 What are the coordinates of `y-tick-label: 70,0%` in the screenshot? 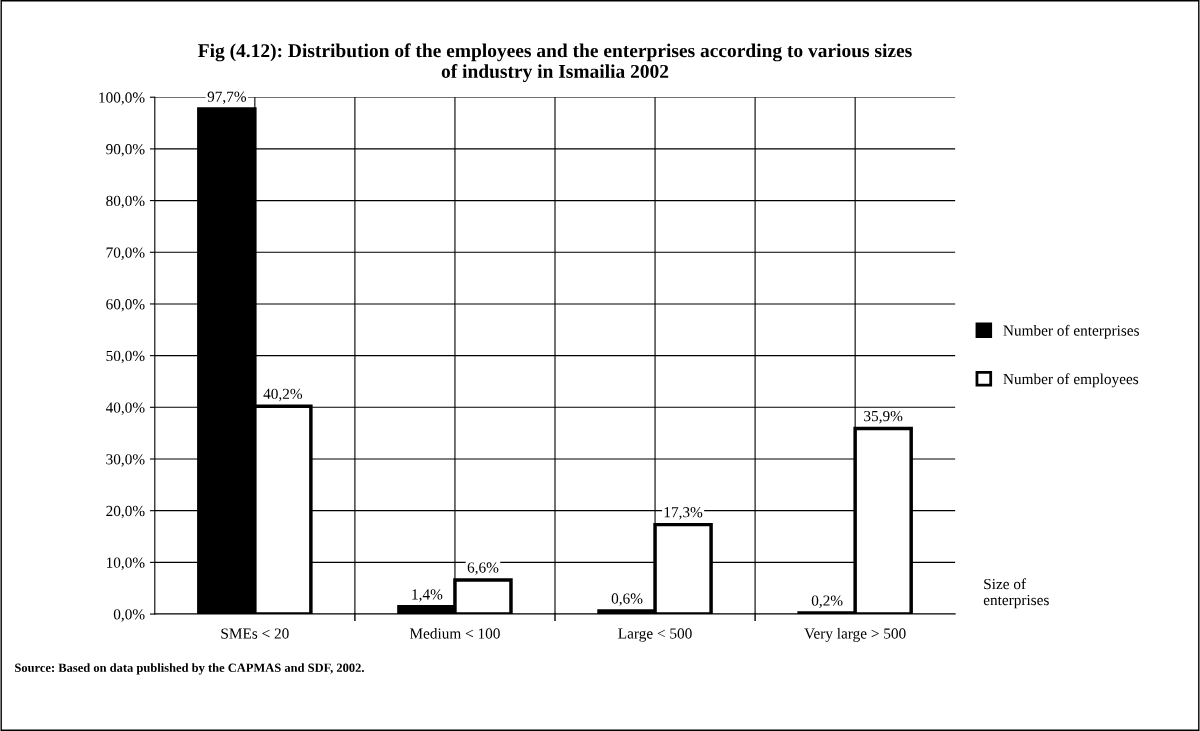 It's located at (125, 253).